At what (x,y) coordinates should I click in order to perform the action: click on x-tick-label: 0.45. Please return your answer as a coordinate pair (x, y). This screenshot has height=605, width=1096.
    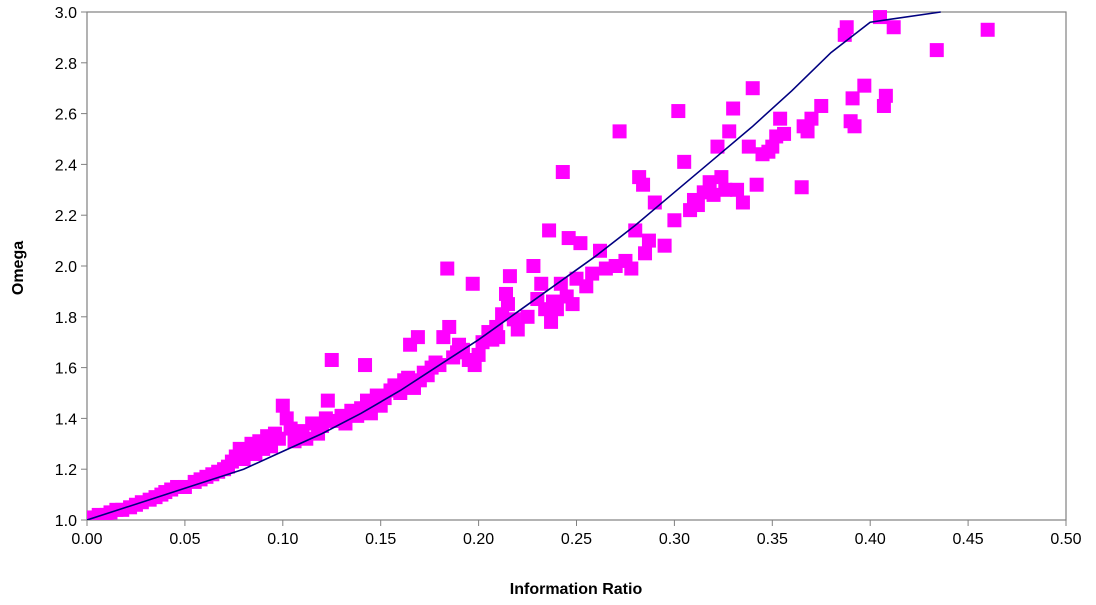
    Looking at the image, I should click on (968, 539).